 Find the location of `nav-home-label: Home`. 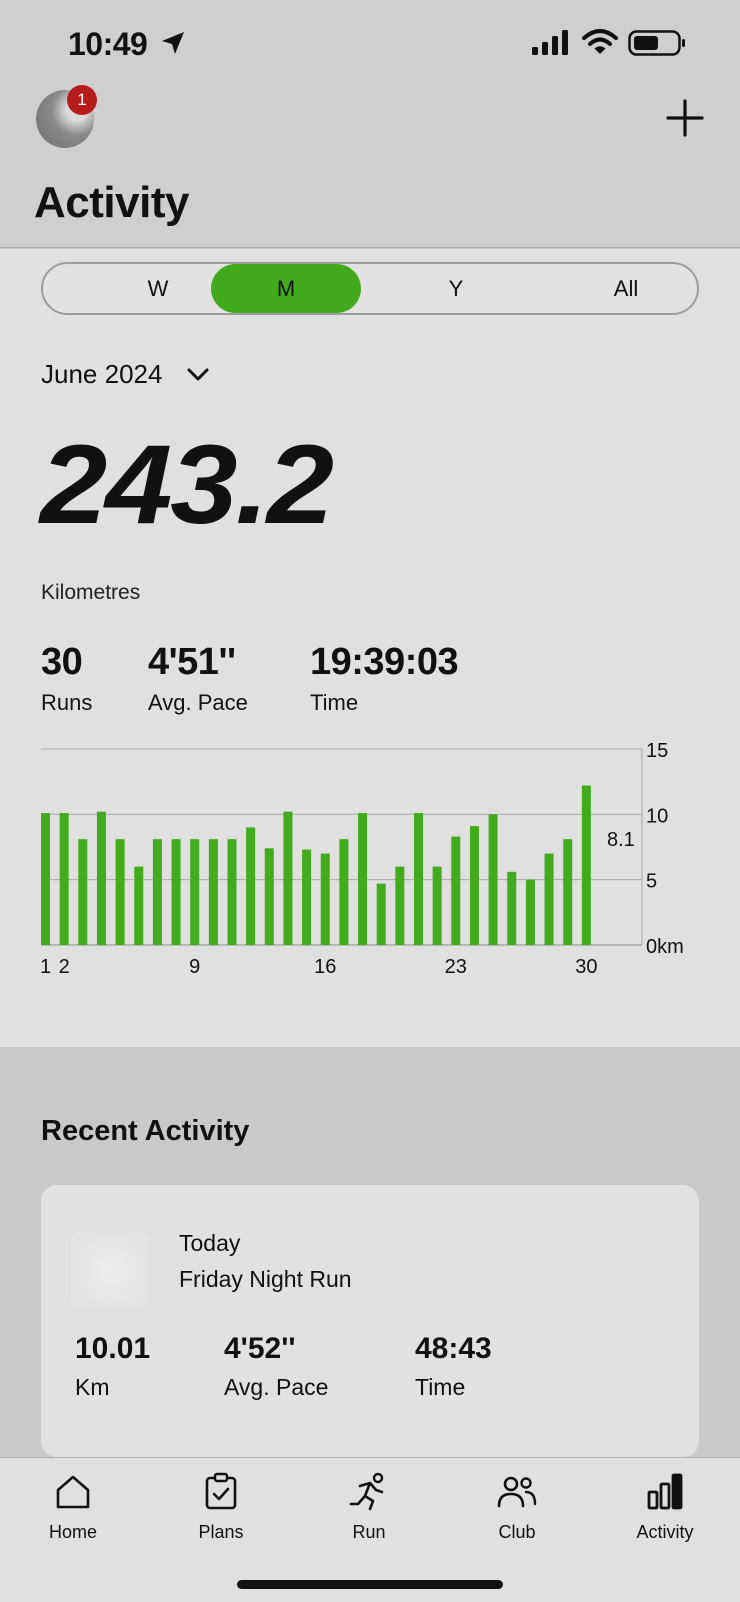

nav-home-label: Home is located at coordinates (72, 1532).